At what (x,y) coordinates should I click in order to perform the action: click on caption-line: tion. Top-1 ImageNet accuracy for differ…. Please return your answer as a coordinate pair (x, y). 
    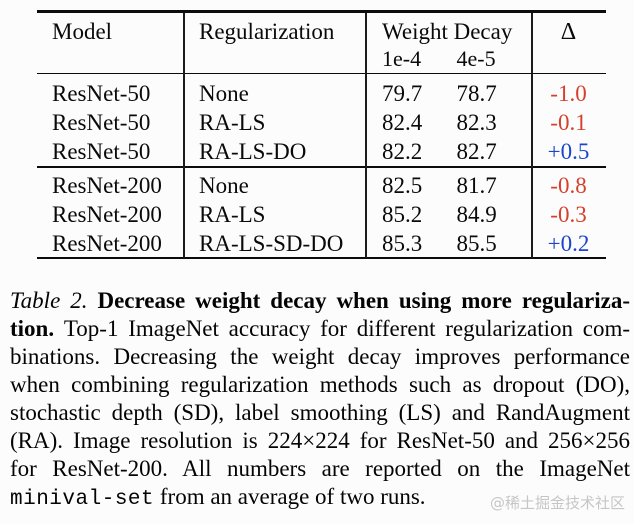
    Looking at the image, I should click on (320, 328).